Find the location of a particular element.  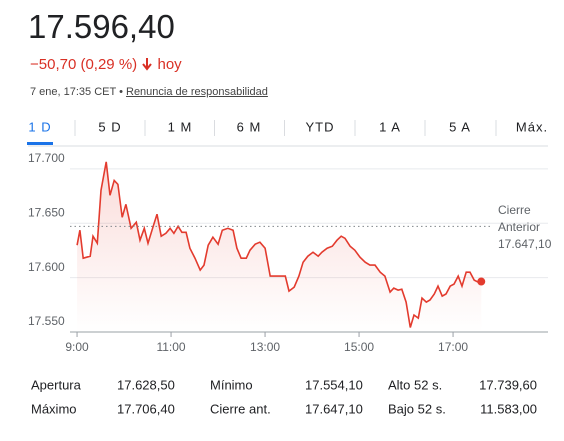

stat-value: 17.647,10 is located at coordinates (334, 408).